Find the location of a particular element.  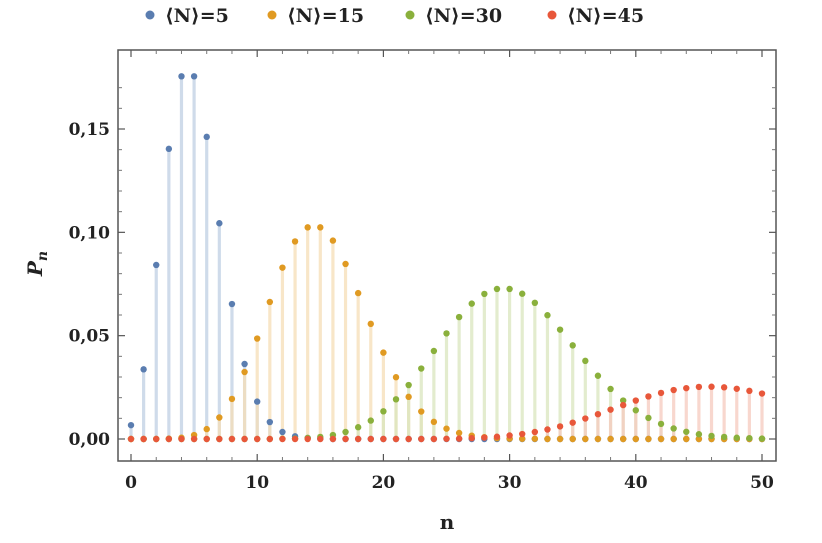

legend-label-3: ⟨N⟩=45 is located at coordinates (605, 16).